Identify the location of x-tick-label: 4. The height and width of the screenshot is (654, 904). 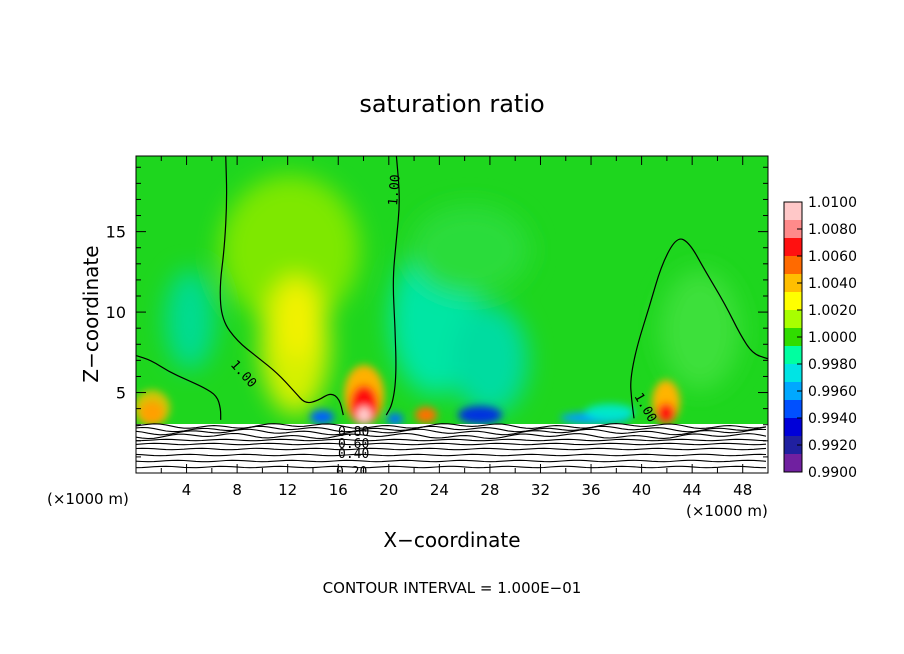
(187, 490).